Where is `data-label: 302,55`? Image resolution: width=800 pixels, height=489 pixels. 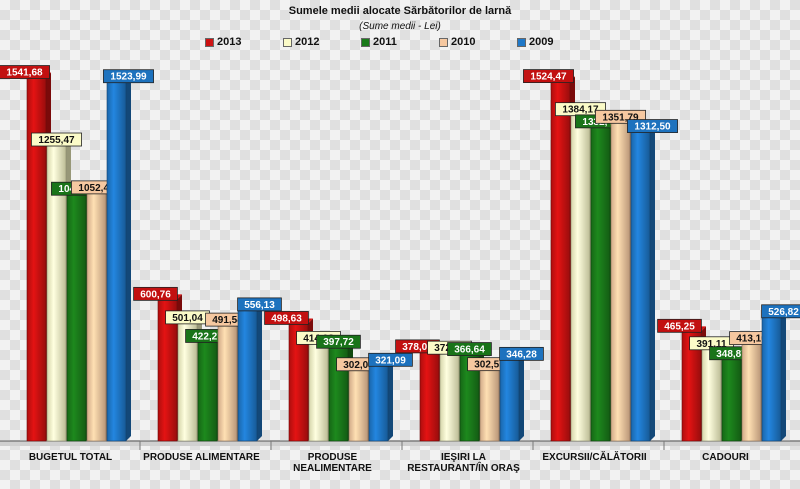 data-label: 302,55 is located at coordinates (489, 365).